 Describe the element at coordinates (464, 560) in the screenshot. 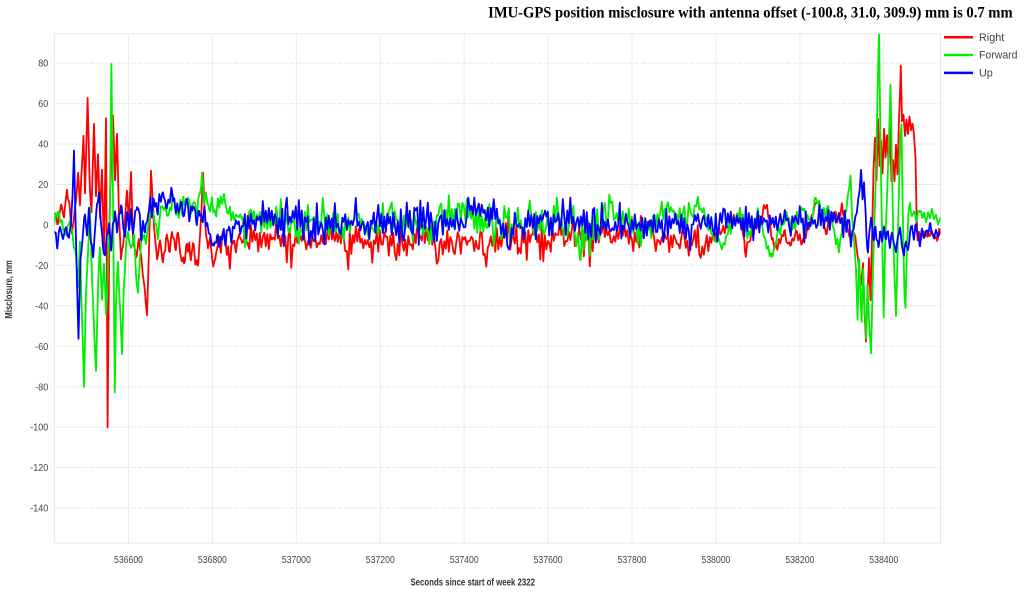

I see `svg-text: 537400` at that location.